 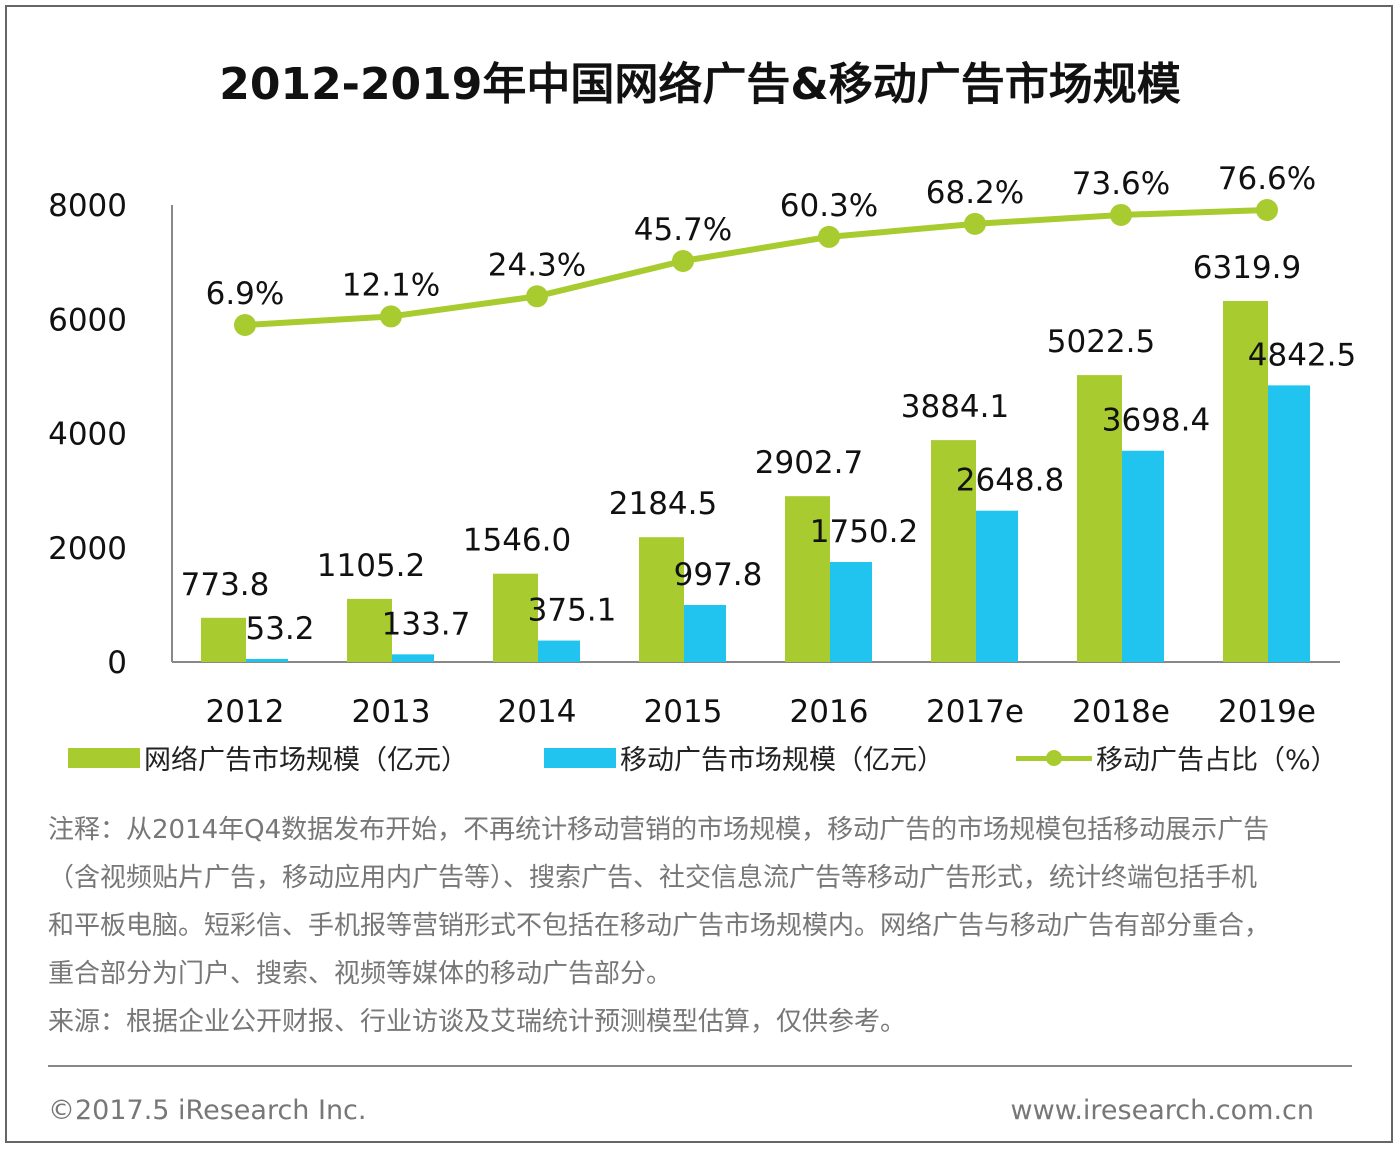 What do you see at coordinates (87, 435) in the screenshot?
I see `y-tick-label: 4000` at bounding box center [87, 435].